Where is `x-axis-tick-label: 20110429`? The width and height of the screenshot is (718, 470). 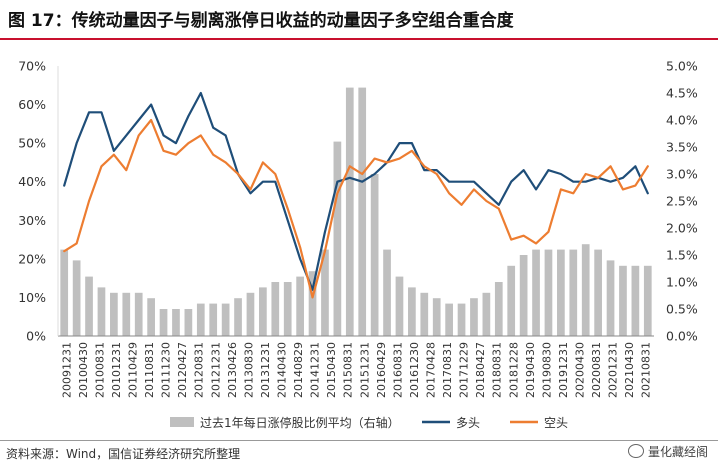 x-axis-tick-label: 20110429 is located at coordinates (133, 370).